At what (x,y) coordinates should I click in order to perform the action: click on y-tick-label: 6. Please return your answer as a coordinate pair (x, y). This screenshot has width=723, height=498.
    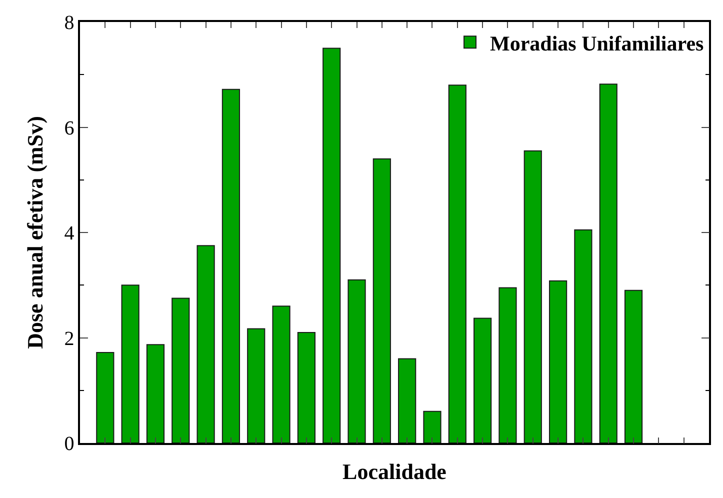
    Looking at the image, I should click on (69, 128).